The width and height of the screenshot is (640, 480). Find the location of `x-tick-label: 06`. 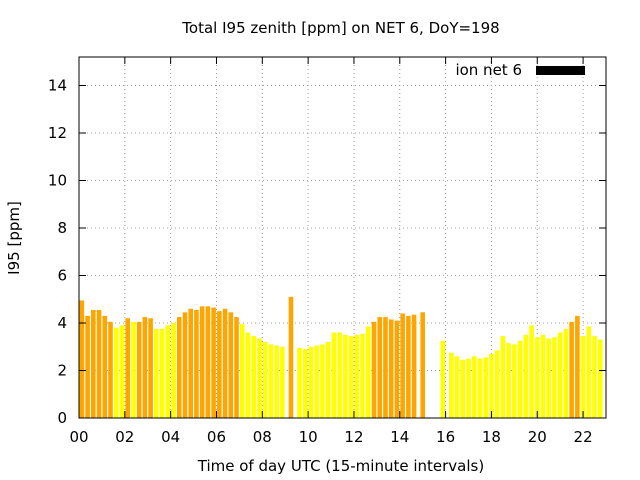

x-tick-label: 06 is located at coordinates (216, 437).